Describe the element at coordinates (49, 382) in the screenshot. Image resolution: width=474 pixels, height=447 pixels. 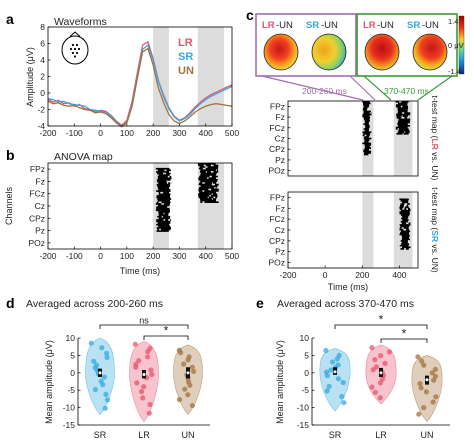
I see `panel-d-ylabel: Mean amplitude (μV)` at that location.